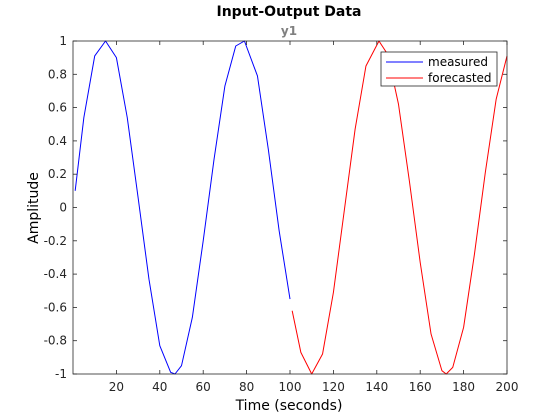 This screenshot has height=420, width=560. What do you see at coordinates (289, 12) in the screenshot?
I see `chart-title: Input-Output Data` at bounding box center [289, 12].